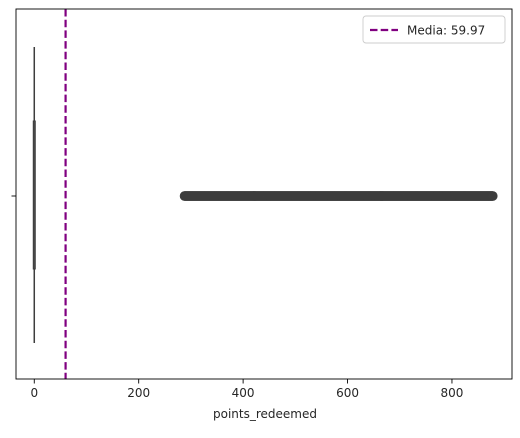 The width and height of the screenshot is (520, 438). What do you see at coordinates (347, 393) in the screenshot?
I see `x-tick-label: 600` at bounding box center [347, 393].